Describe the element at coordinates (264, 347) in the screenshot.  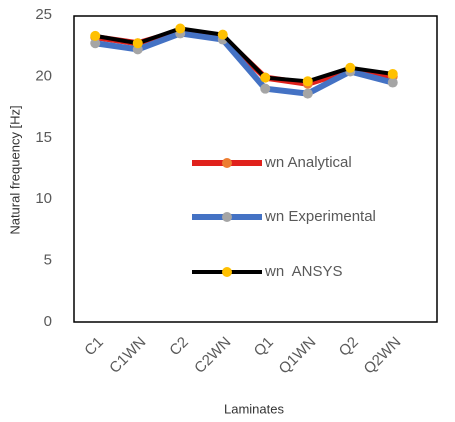
I see `x-tick-label: Q1` at that location.